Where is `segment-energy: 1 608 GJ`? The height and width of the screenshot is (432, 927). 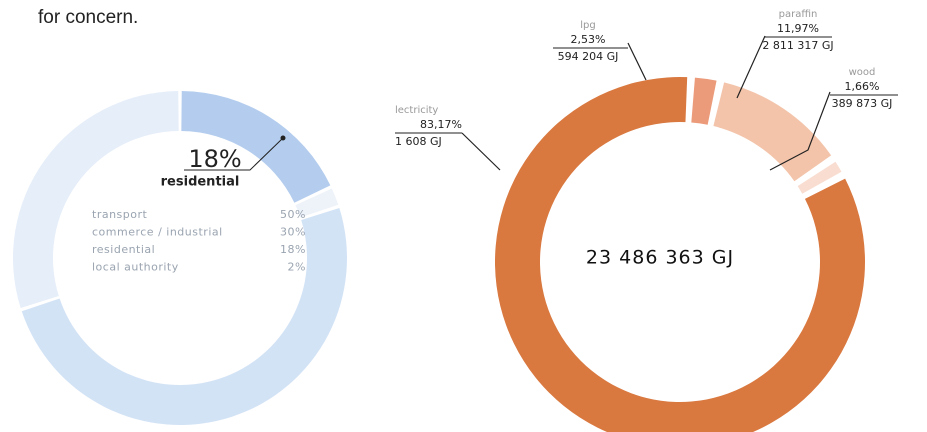 segment-energy: 1 608 GJ is located at coordinates (418, 141).